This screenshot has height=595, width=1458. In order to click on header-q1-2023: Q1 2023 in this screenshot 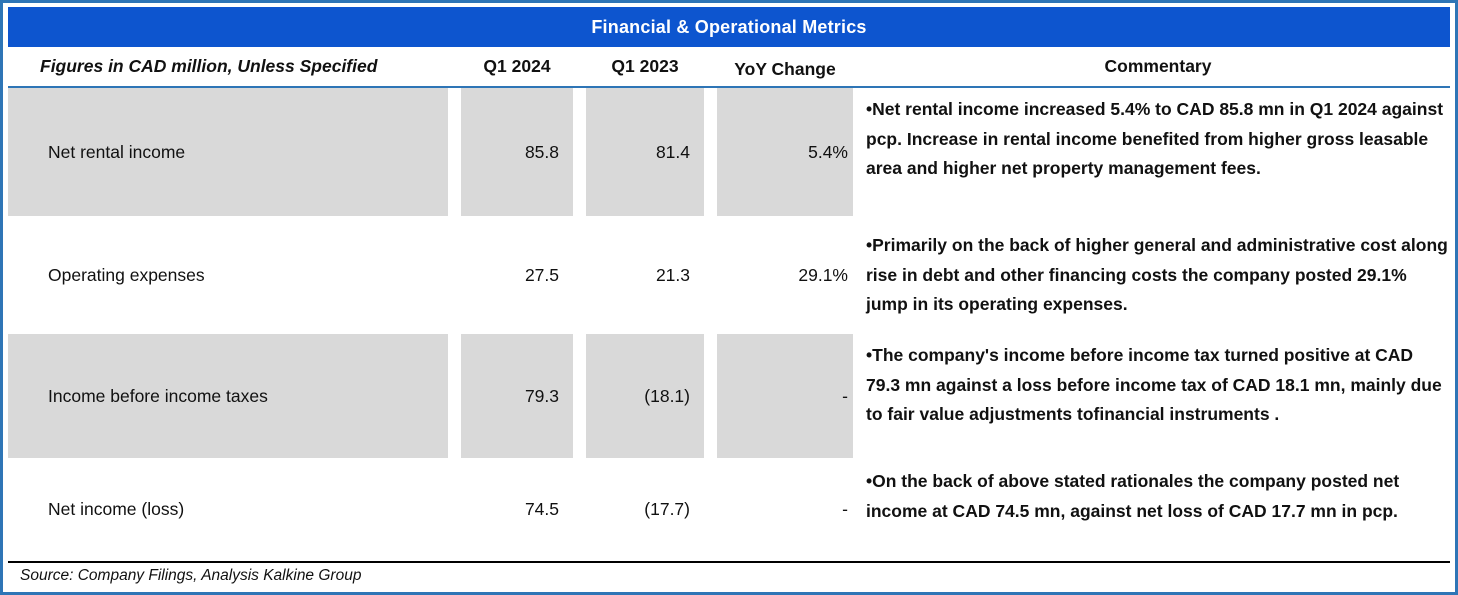, I will do `click(645, 66)`.